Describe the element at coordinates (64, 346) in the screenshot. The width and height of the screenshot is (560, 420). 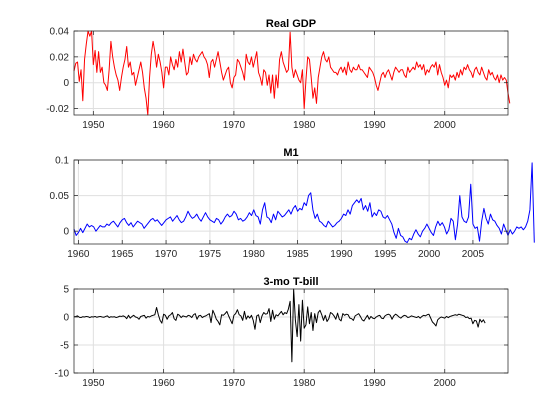
I see `y-tick-label: -5` at that location.